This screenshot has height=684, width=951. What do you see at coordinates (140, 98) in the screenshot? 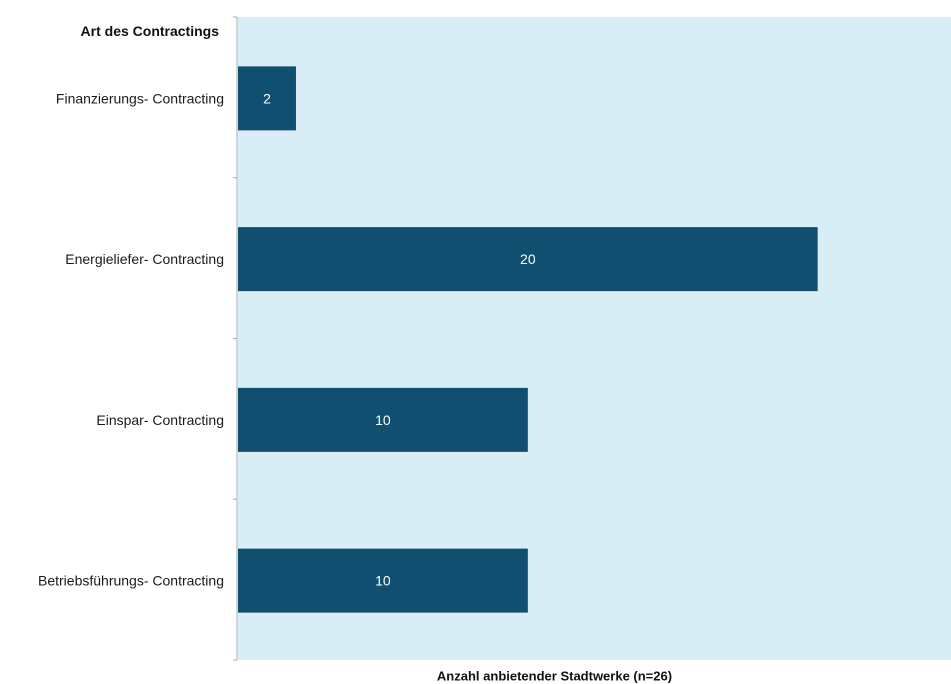
I see `category-label: Finanzierungs- Contracting` at bounding box center [140, 98].